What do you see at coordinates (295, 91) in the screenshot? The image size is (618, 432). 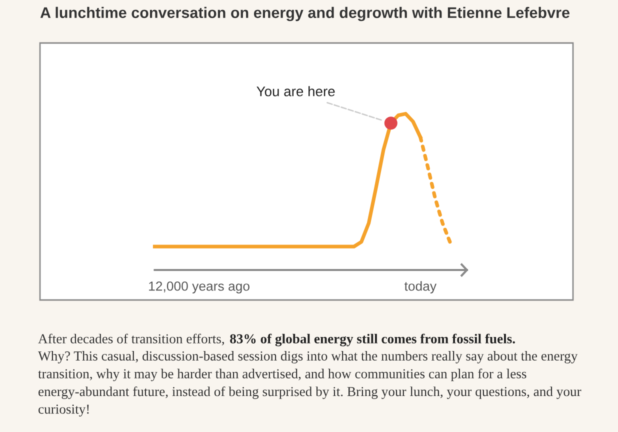 I see `text: You are here` at bounding box center [295, 91].